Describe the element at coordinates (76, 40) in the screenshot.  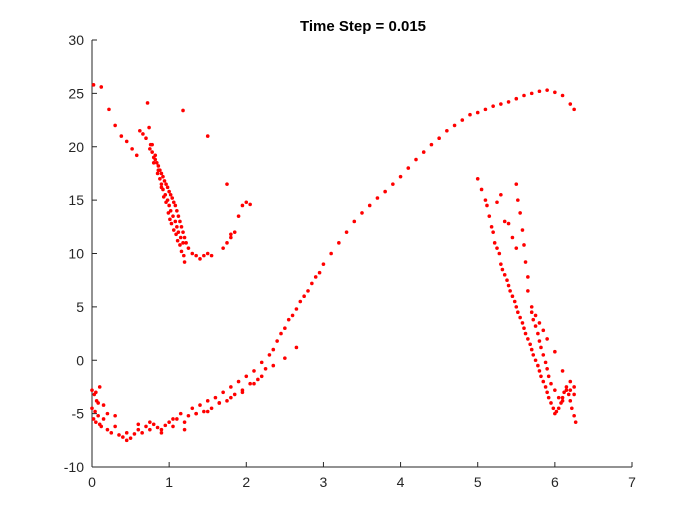
I see `y-tick-label: 30` at that location.